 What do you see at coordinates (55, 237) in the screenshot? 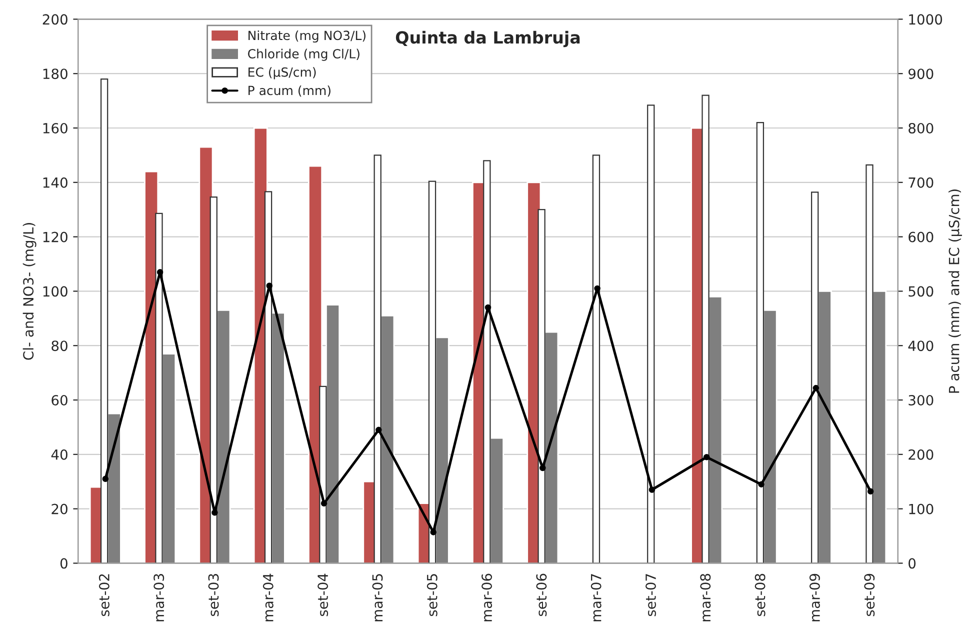
I see `y-tick-label: 120` at bounding box center [55, 237].